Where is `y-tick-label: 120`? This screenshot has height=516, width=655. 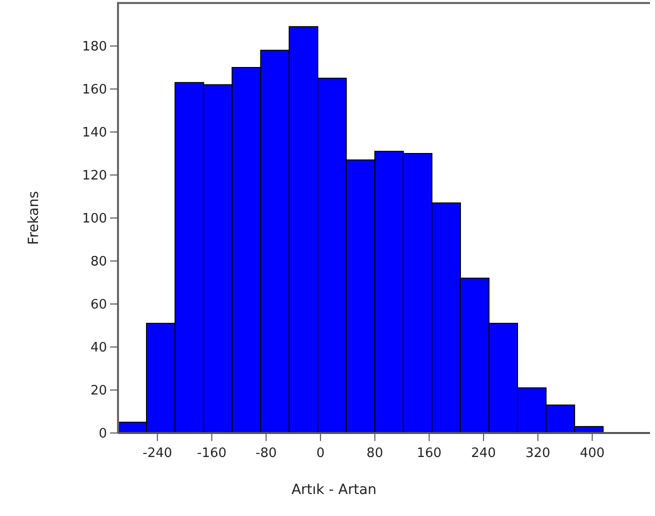 y-tick-label: 120 is located at coordinates (94, 176).